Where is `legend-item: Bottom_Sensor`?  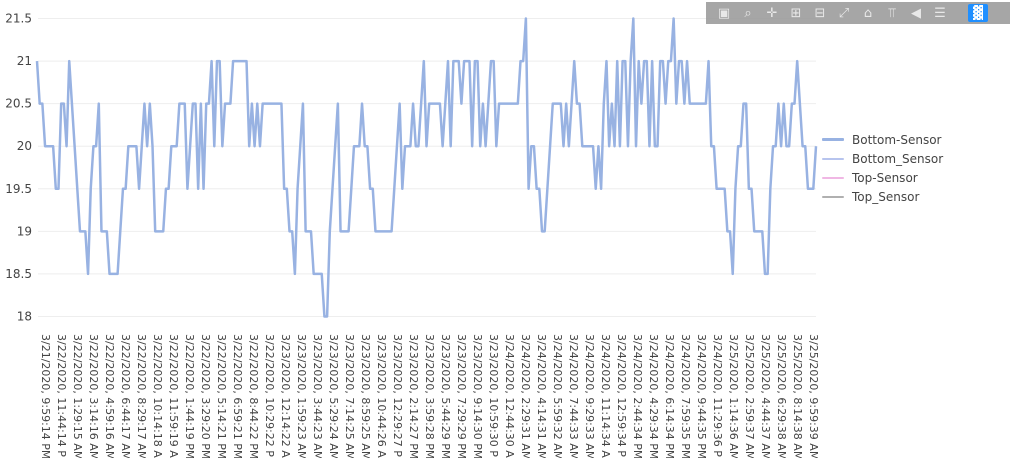
legend-item: Bottom_Sensor is located at coordinates (882, 158).